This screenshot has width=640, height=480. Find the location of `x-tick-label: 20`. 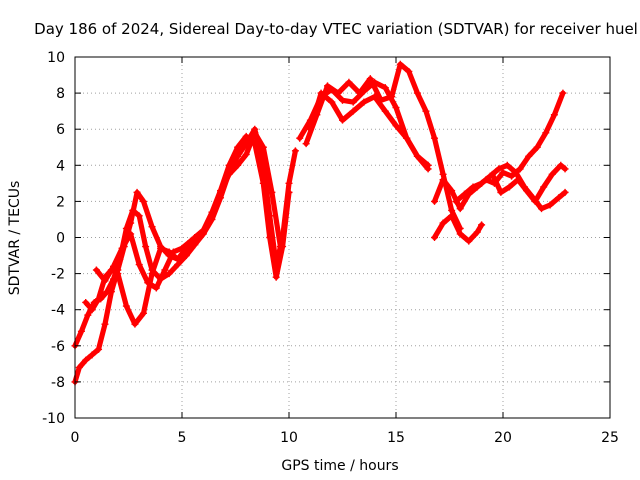

x-tick-label: 20 is located at coordinates (503, 438).